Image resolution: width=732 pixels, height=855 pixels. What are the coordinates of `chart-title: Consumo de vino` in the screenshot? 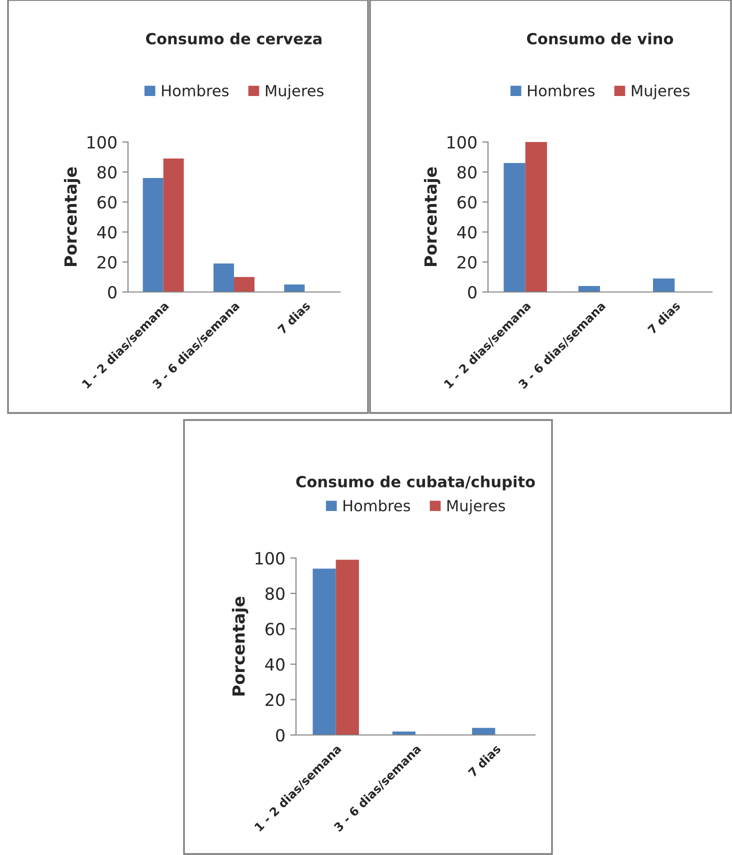 It's located at (600, 38).